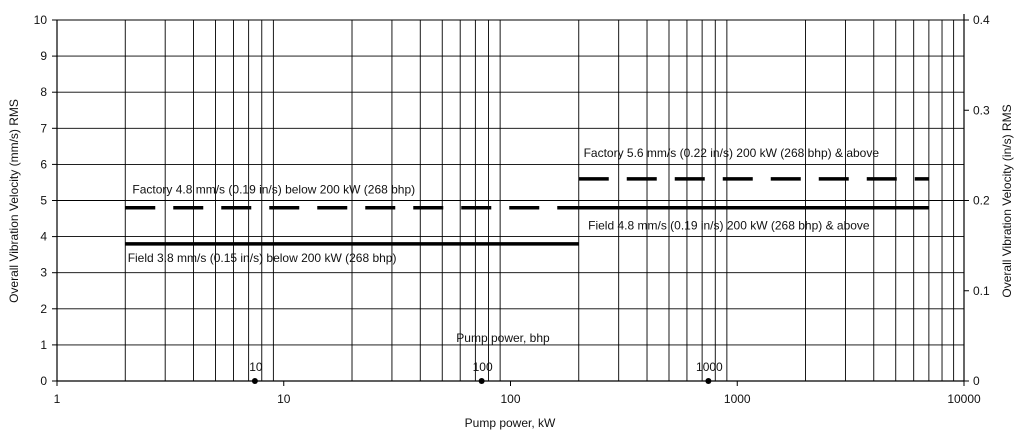 The image size is (1018, 432). Describe the element at coordinates (976, 381) in the screenshot. I see `y-tick-label-right: 0` at that location.